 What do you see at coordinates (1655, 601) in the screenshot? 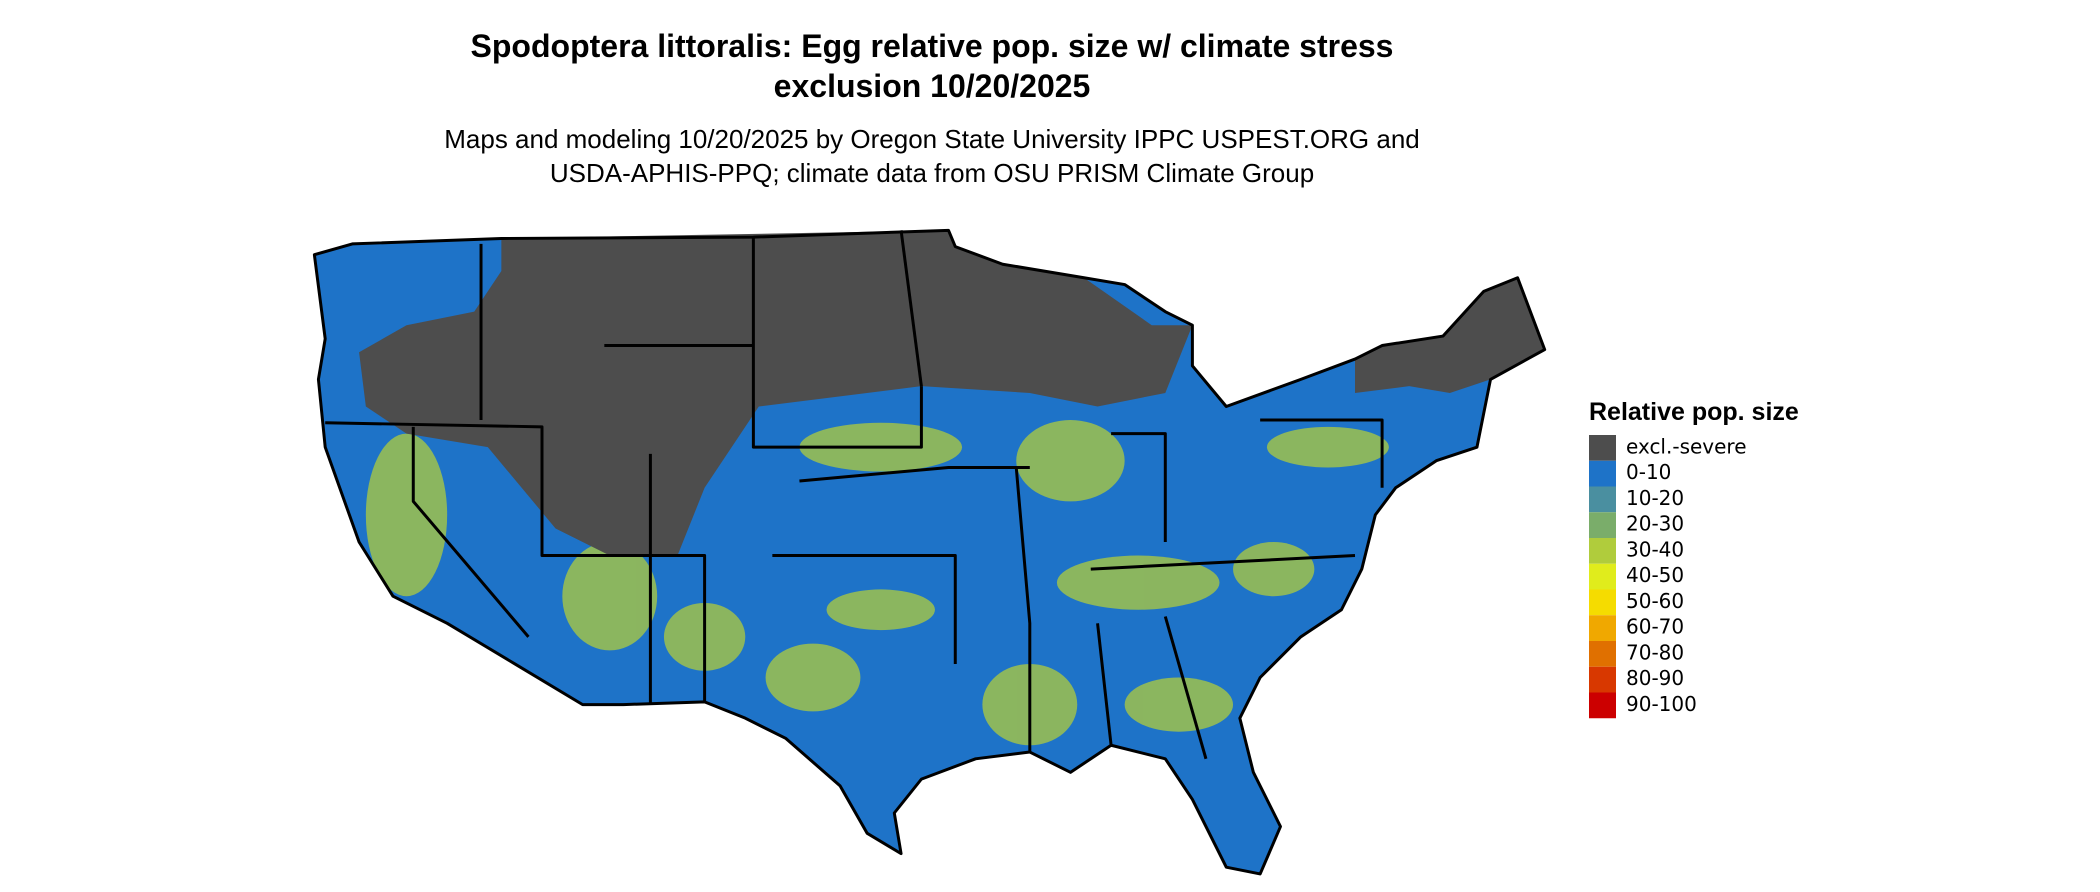
I see `legend-label: 50-60` at bounding box center [1655, 601].